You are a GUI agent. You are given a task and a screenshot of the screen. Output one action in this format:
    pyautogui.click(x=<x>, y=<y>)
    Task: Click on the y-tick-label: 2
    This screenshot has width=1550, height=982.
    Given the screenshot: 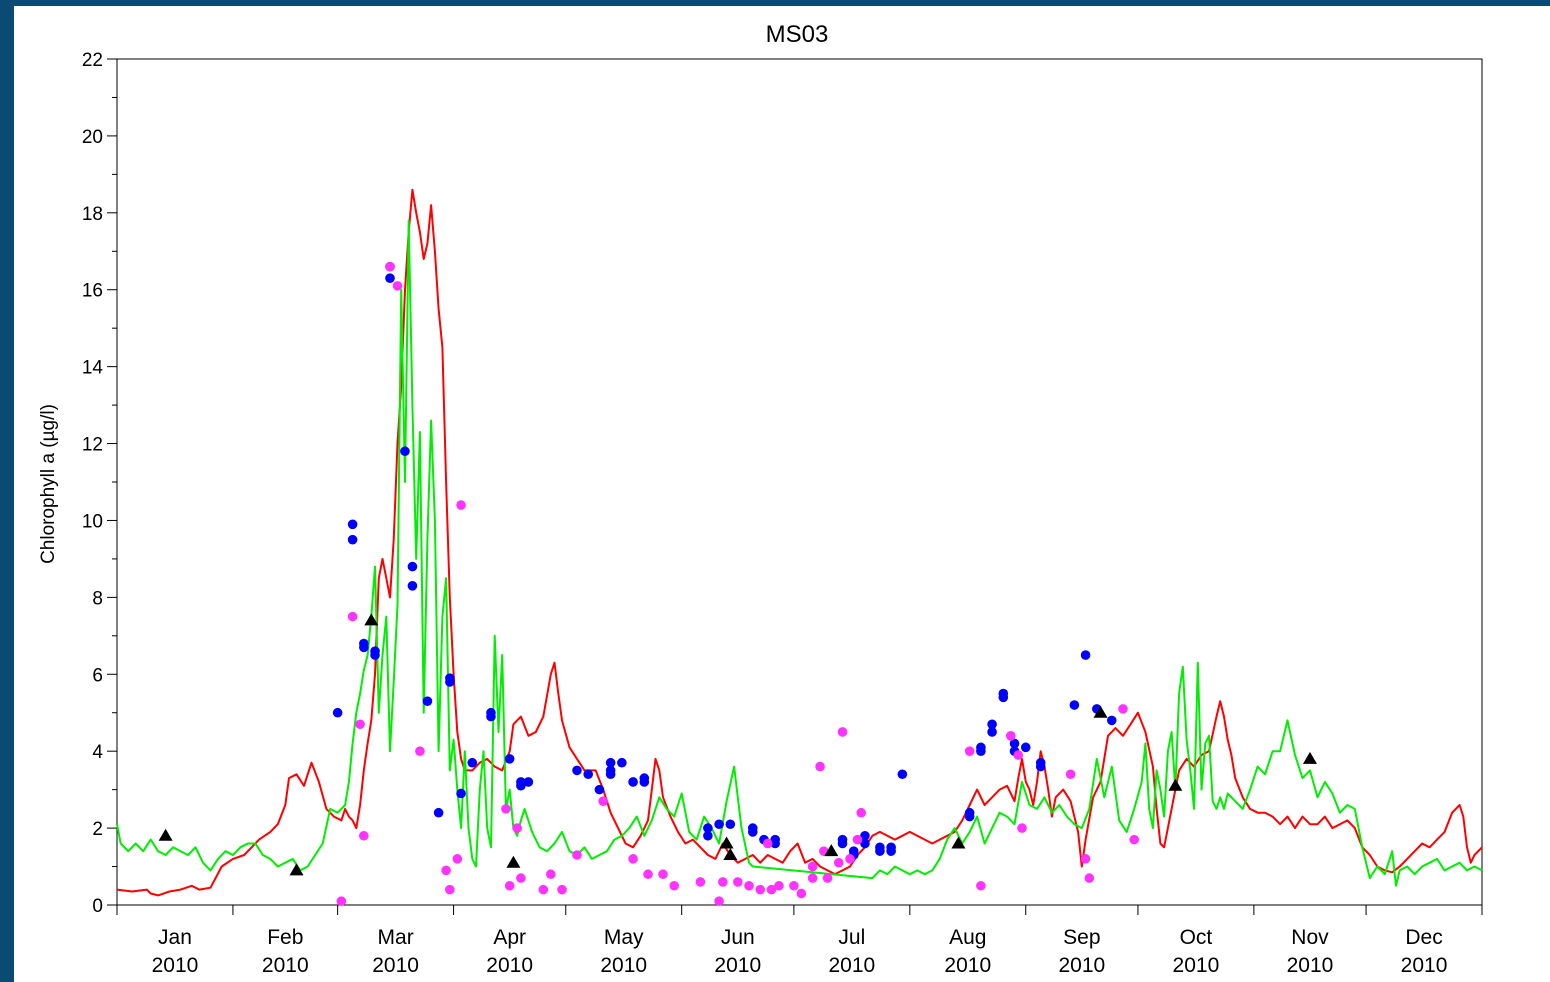 What is the action you would take?
    pyautogui.click(x=97, y=829)
    